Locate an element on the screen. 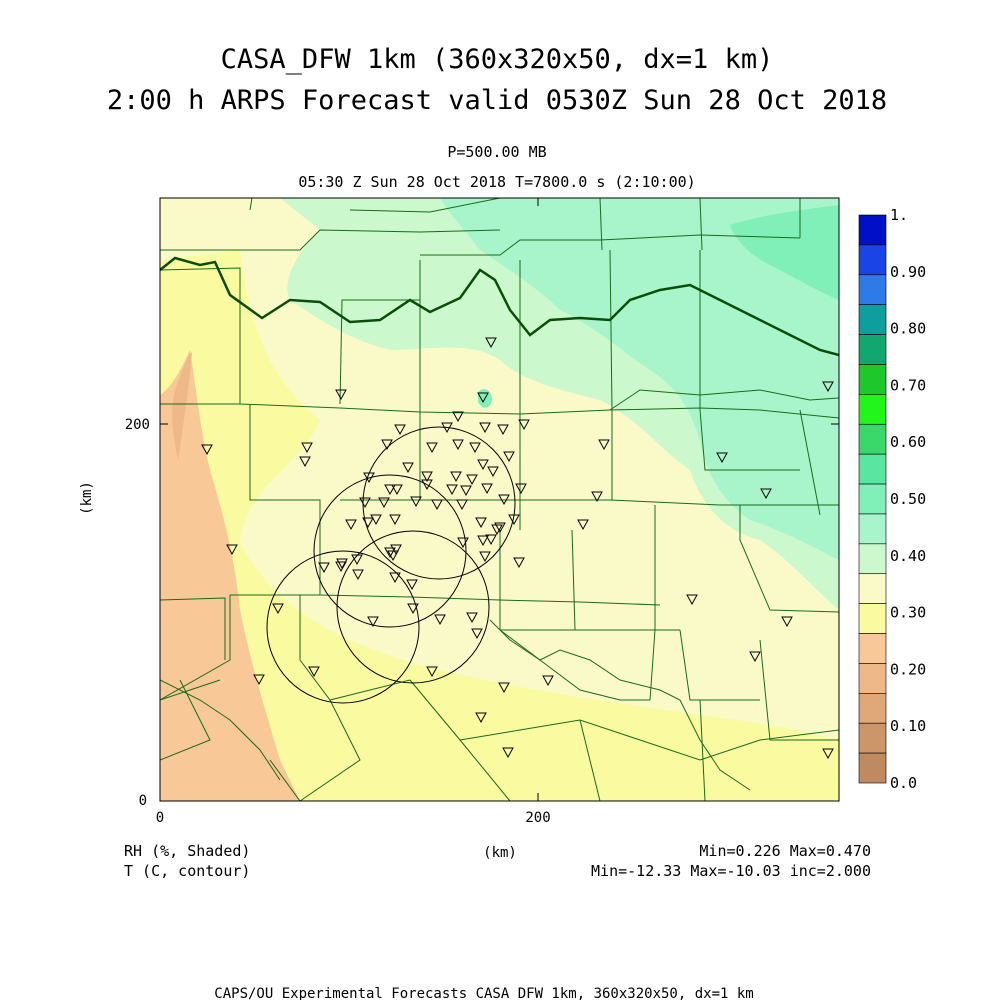 This screenshot has width=1000, height=1005. colorbar-label: 0.0 is located at coordinates (903, 783).